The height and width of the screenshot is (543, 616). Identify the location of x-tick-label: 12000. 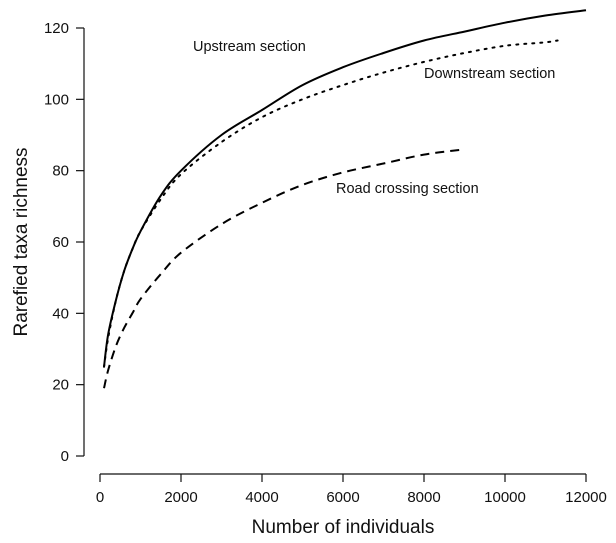
(586, 497).